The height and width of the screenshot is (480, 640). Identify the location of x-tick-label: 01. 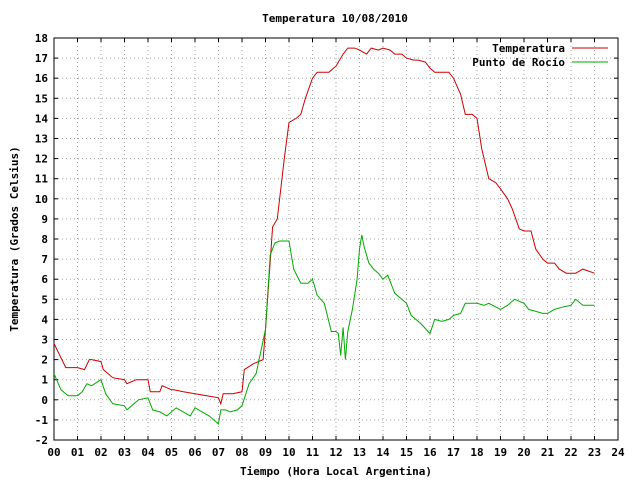
(78, 452).